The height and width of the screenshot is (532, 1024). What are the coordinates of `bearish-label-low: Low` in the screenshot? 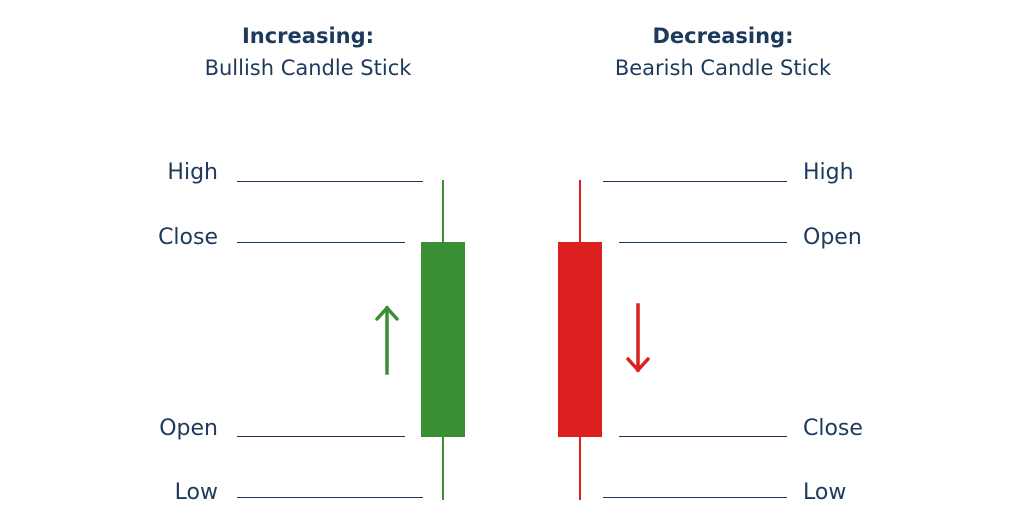 It's located at (825, 492).